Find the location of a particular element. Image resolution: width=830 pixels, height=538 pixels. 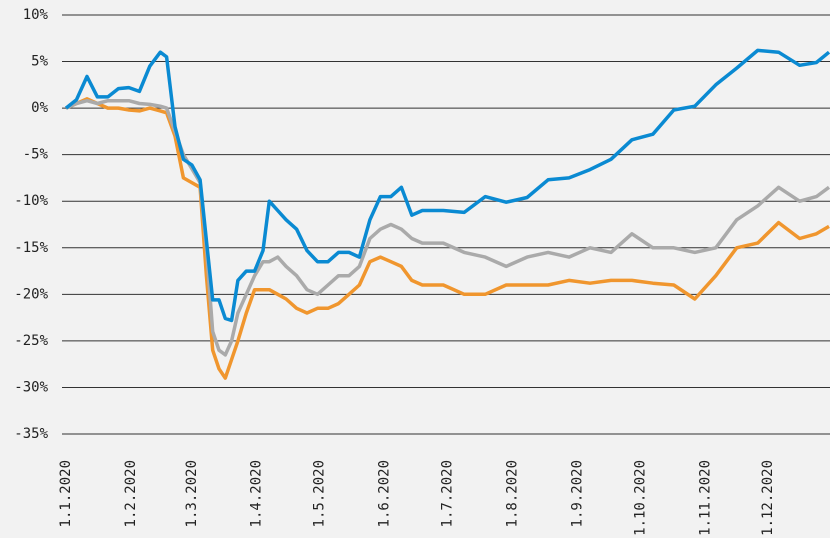

x-tick-label: 1.5.2020 is located at coordinates (320, 493).